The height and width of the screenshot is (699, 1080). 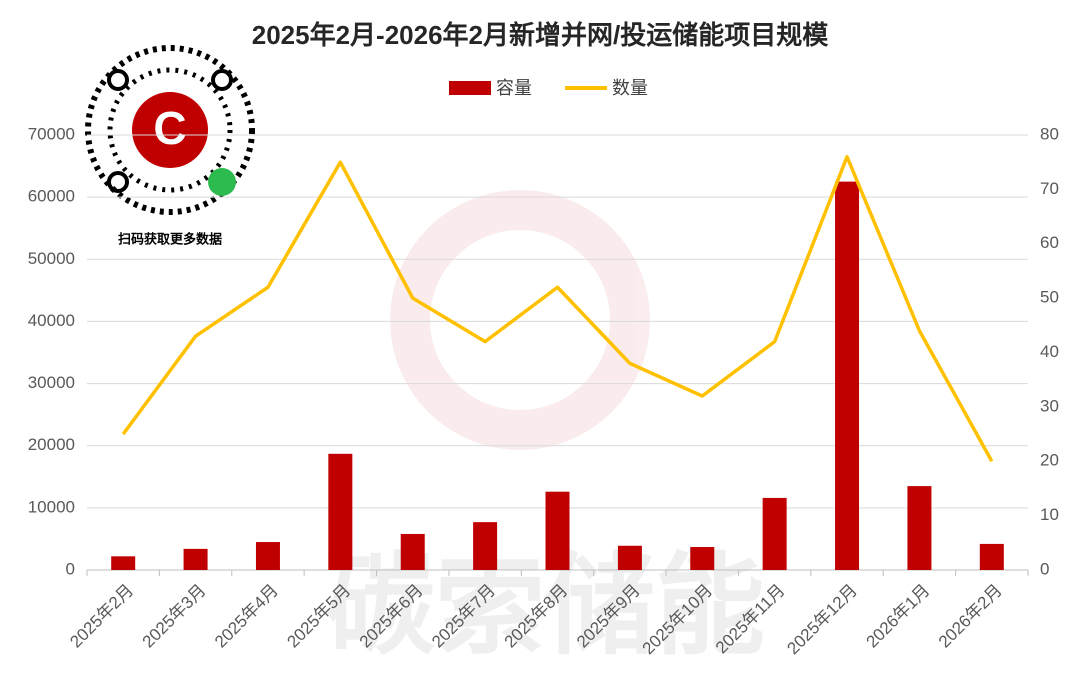 What do you see at coordinates (1049, 297) in the screenshot?
I see `y2-tick-label: 50` at bounding box center [1049, 297].